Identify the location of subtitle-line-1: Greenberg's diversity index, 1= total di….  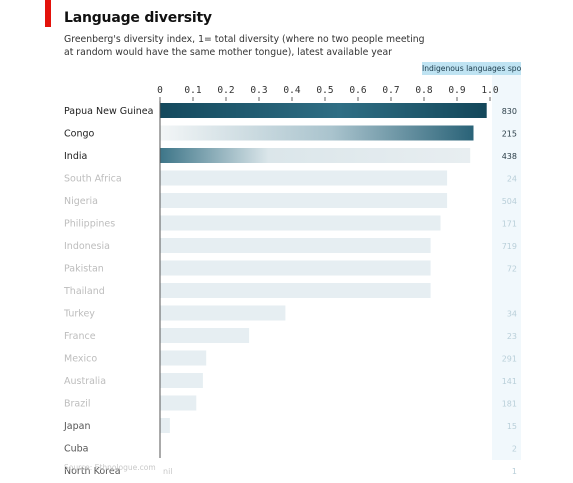
(244, 39).